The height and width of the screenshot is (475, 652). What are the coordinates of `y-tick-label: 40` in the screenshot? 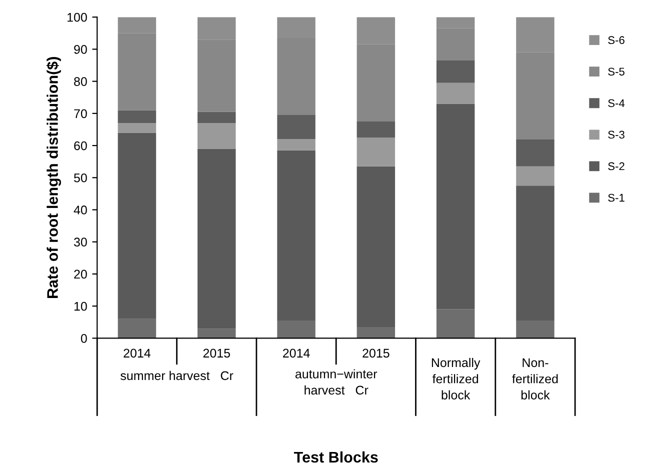 It's located at (80, 210).